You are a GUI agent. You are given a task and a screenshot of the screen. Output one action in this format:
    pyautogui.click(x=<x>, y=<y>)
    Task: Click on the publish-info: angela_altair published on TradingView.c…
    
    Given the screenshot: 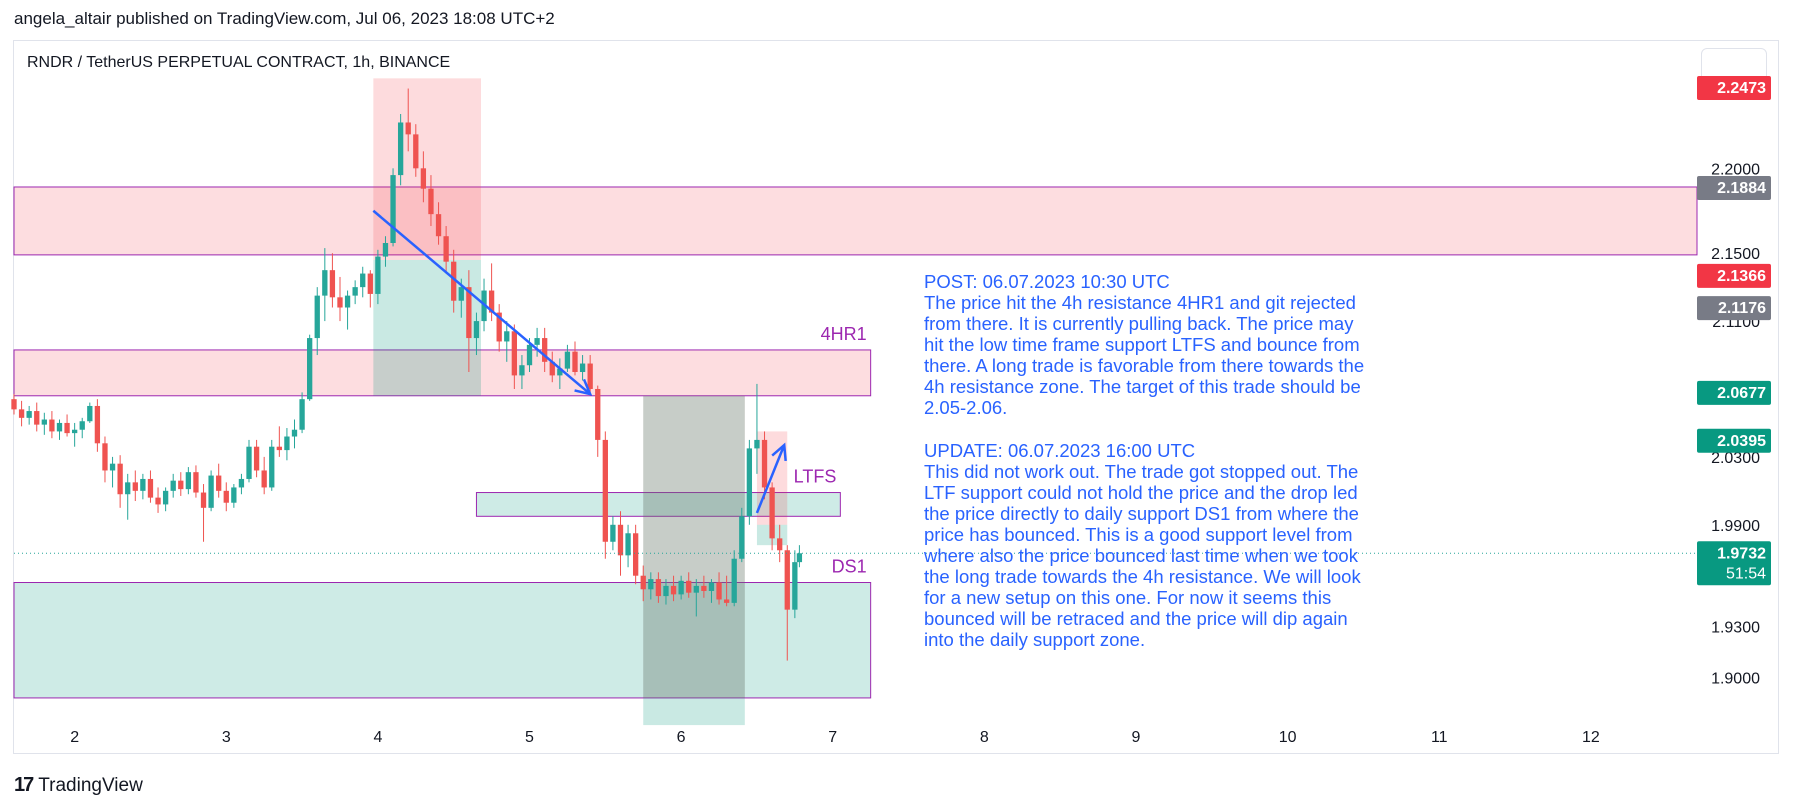 What is the action you would take?
    pyautogui.click(x=284, y=18)
    